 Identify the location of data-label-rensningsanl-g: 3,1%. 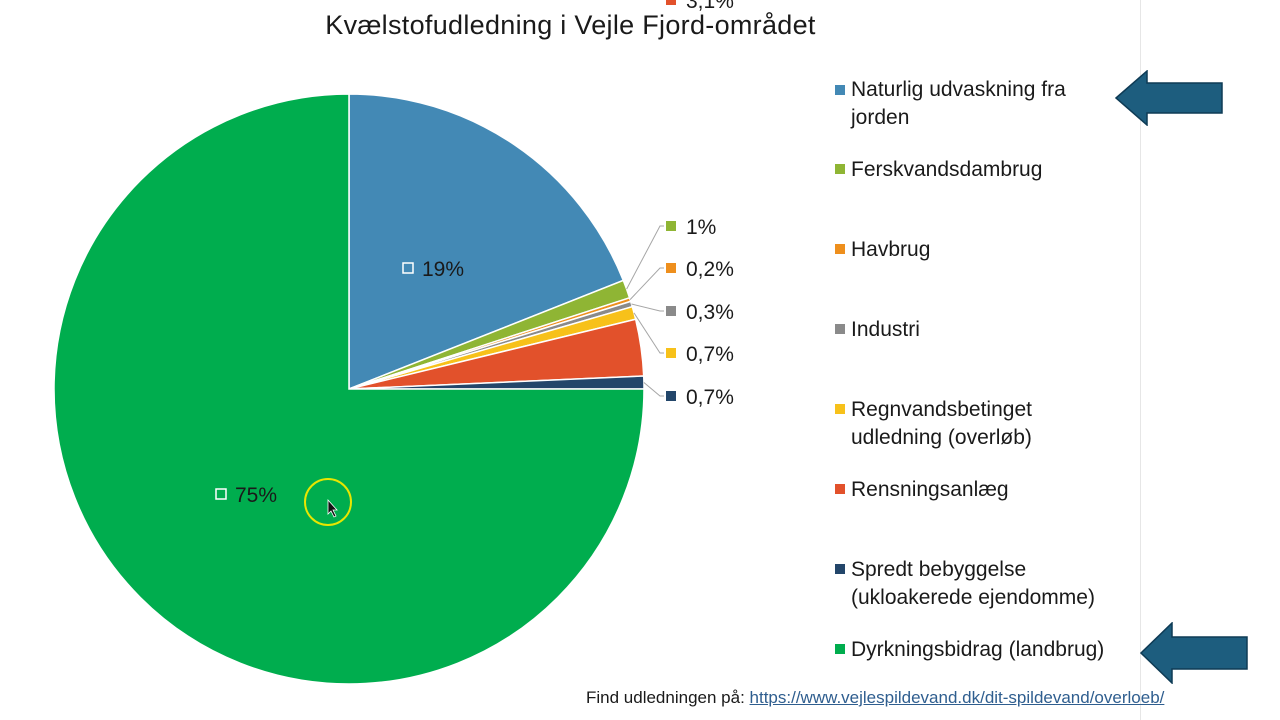
(710, 6).